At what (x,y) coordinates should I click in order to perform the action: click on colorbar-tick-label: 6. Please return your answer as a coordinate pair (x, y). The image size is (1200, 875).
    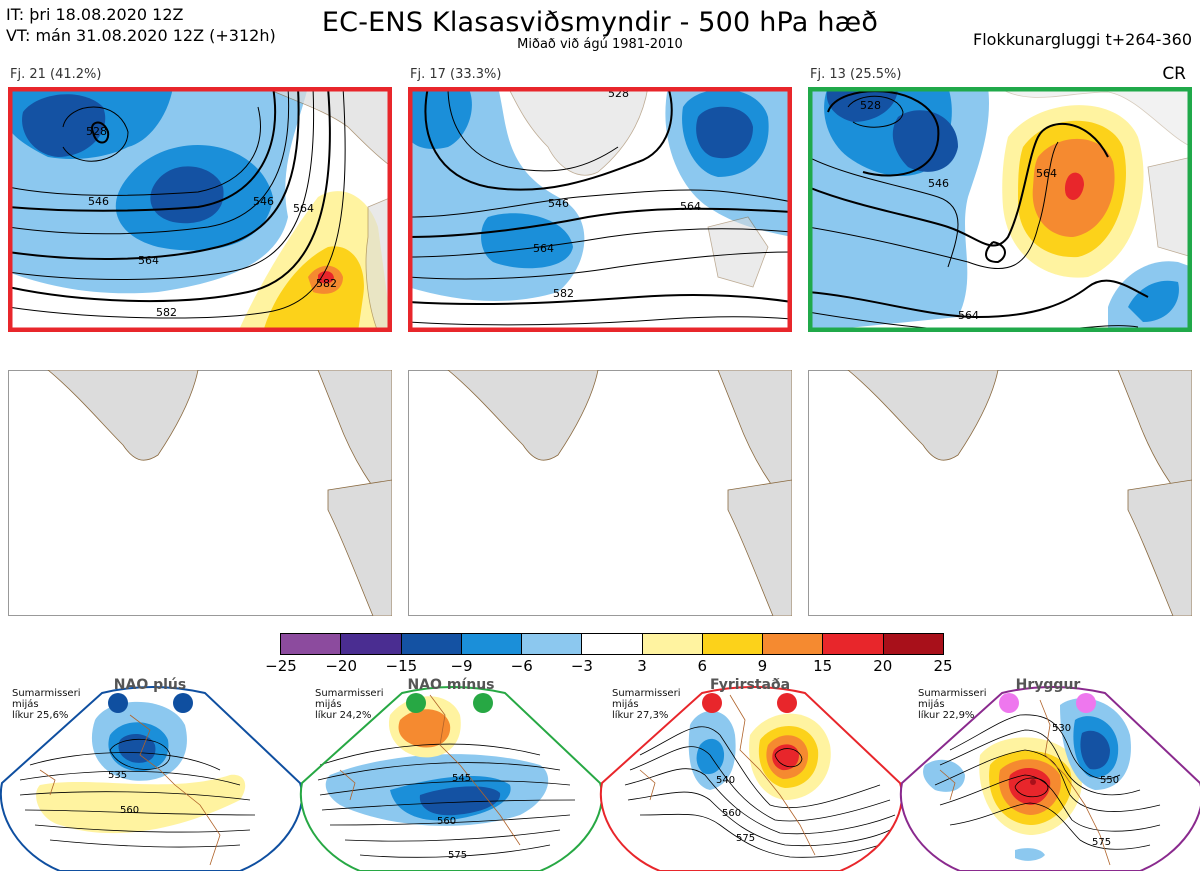
    Looking at the image, I should click on (702, 666).